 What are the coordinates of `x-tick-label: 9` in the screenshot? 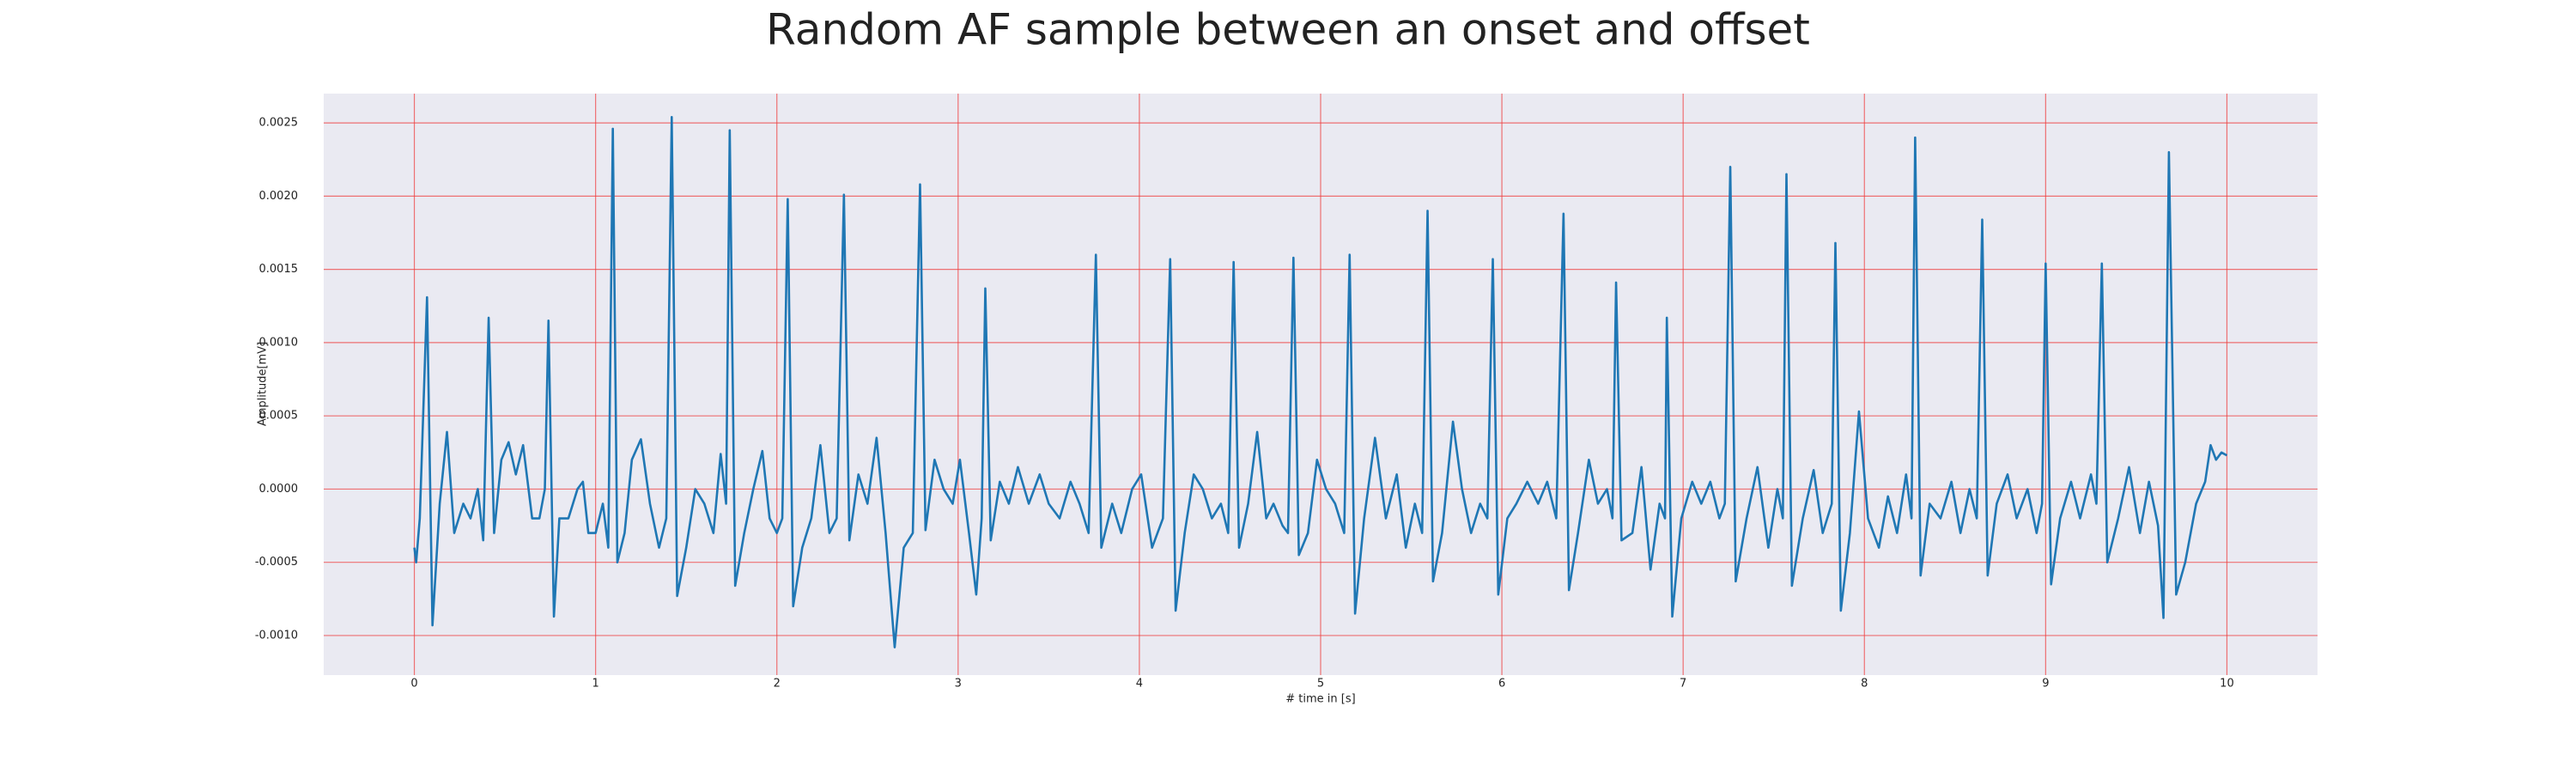 It's located at (2046, 684).